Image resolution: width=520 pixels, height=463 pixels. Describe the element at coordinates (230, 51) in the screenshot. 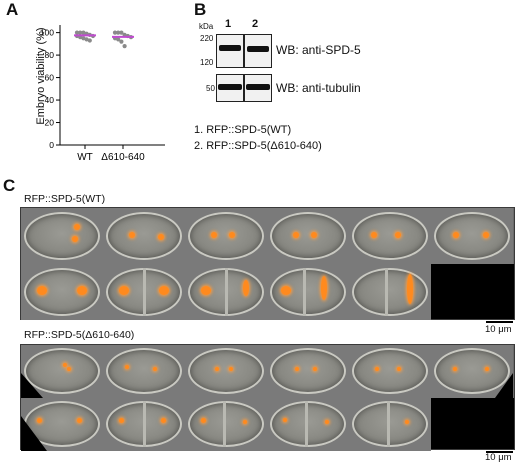

I see `blot-spd5-lane1` at that location.